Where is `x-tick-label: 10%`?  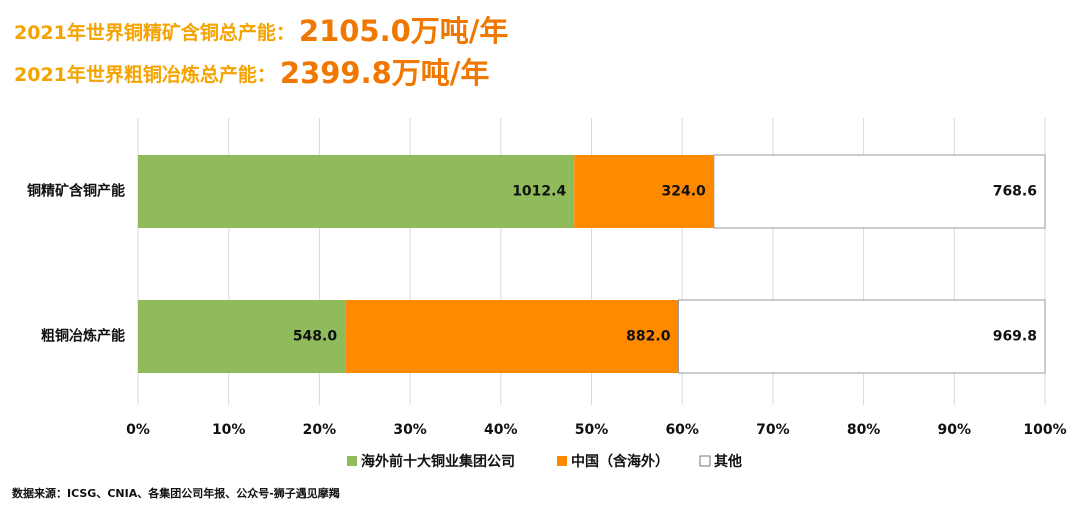
x-tick-label: 10% is located at coordinates (229, 430).